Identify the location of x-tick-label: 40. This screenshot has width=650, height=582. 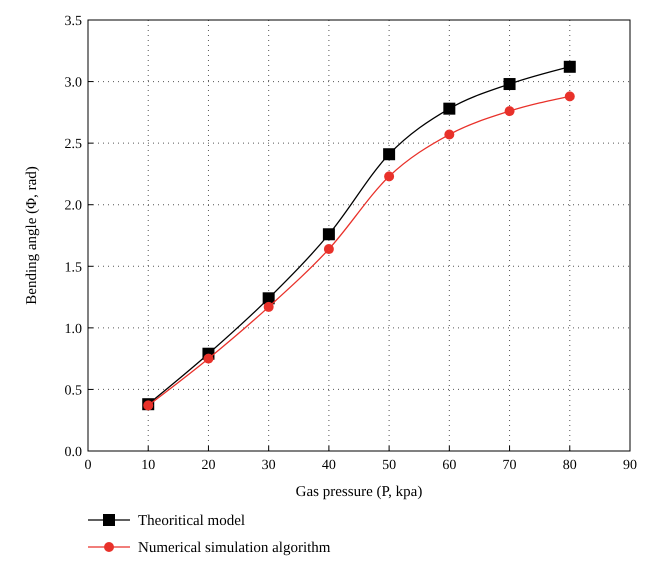
(329, 465).